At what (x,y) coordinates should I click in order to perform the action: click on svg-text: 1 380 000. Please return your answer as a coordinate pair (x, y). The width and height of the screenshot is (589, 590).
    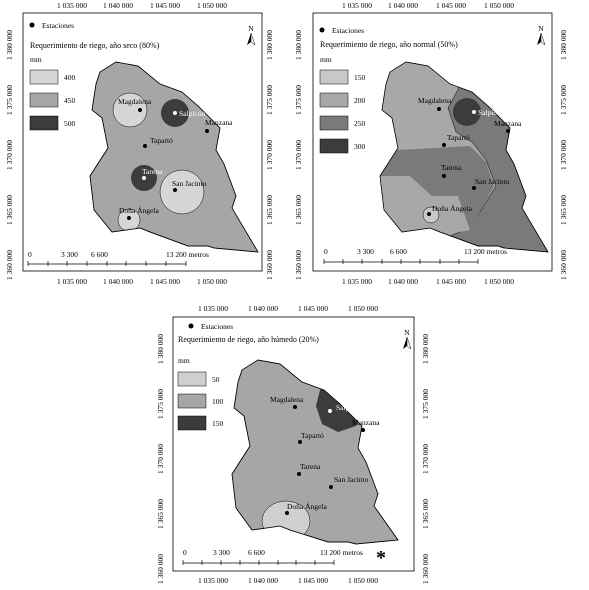
    Looking at the image, I should click on (298, 45).